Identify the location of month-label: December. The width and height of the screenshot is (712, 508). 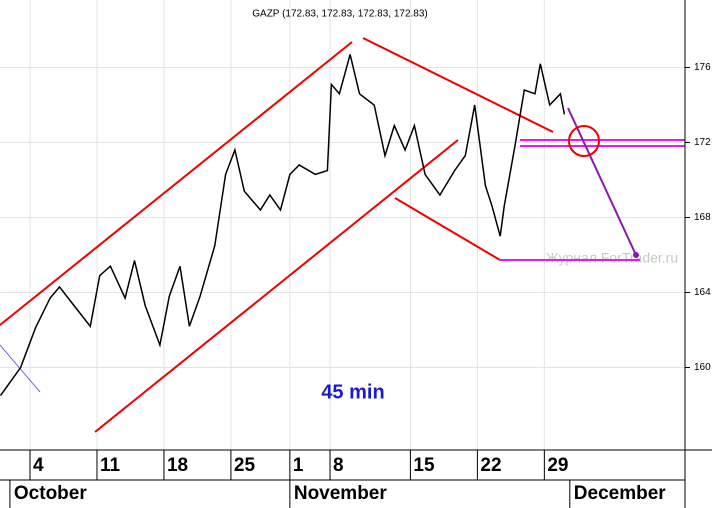
(620, 493).